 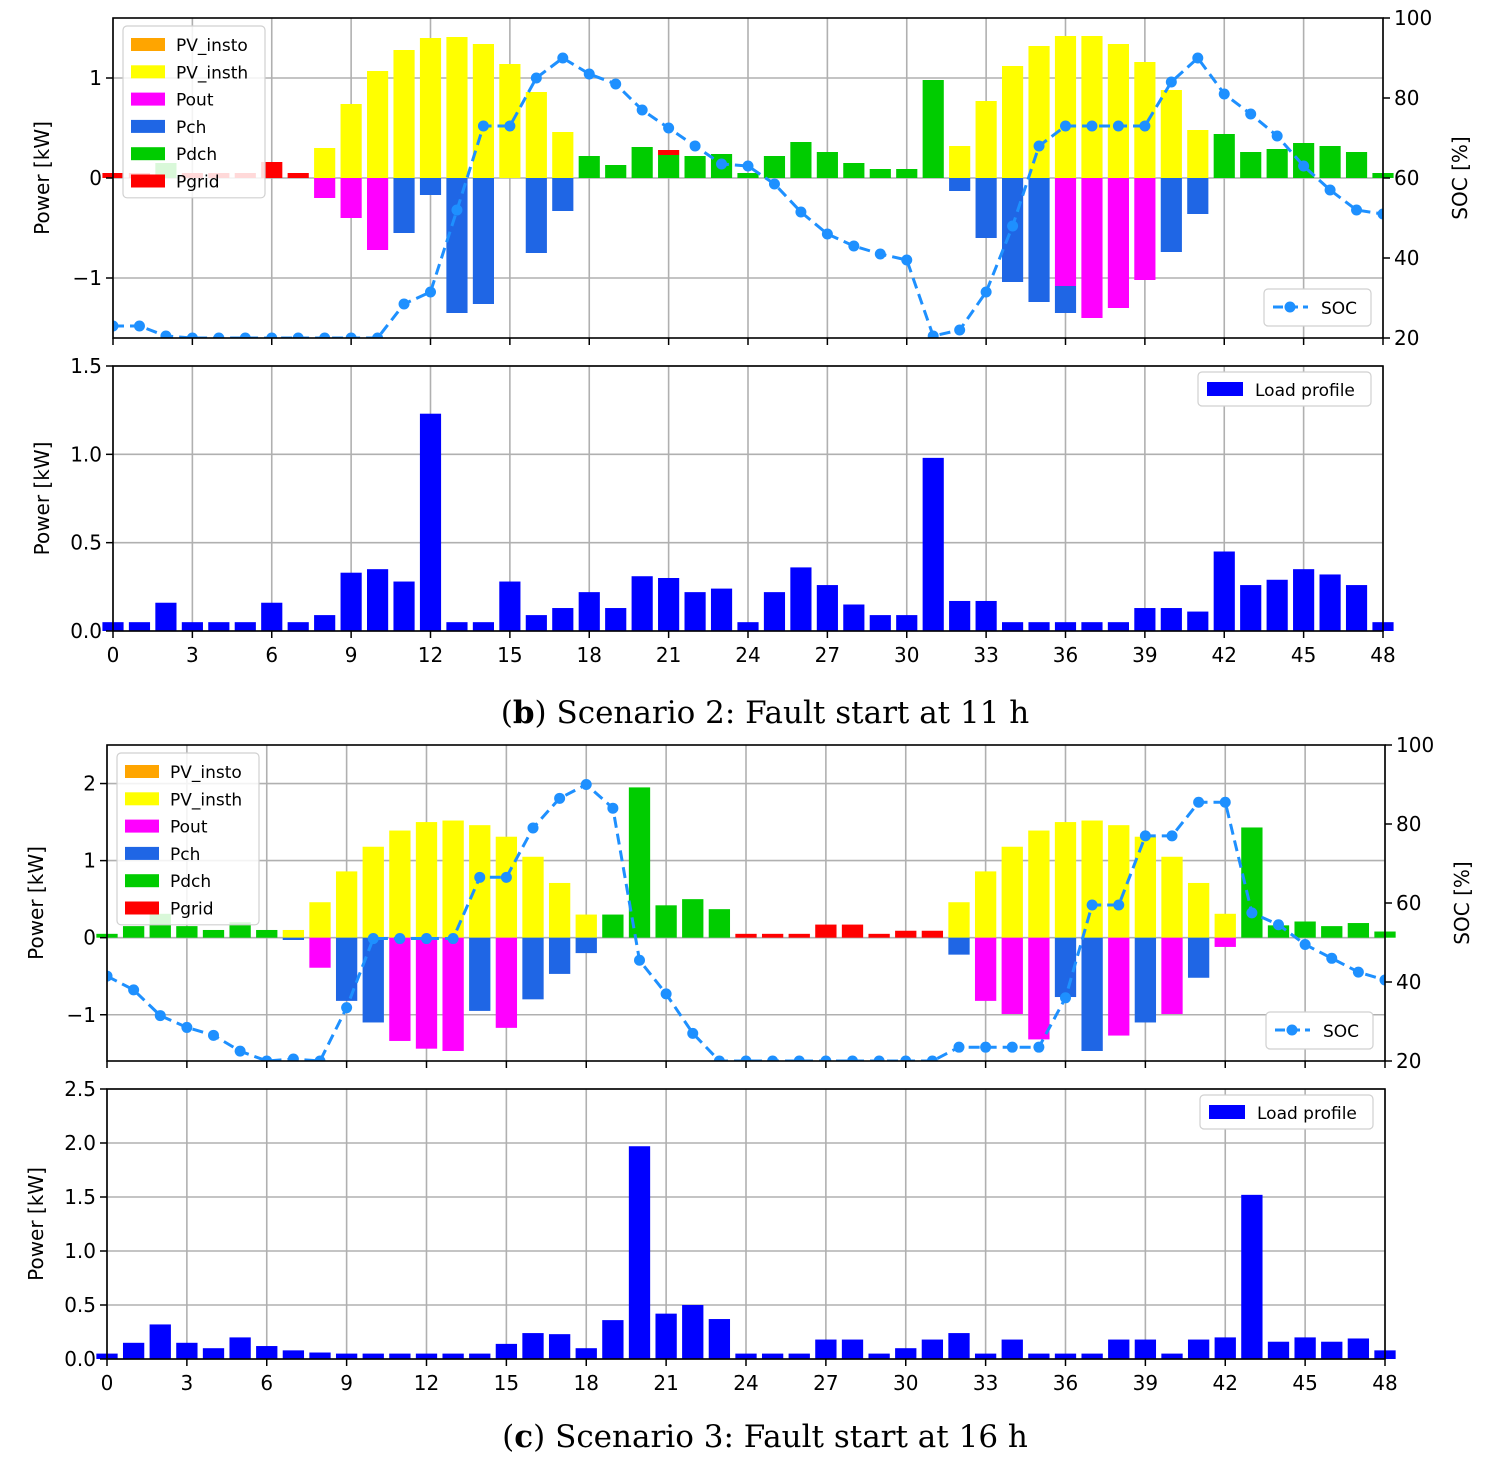 What do you see at coordinates (206, 800) in the screenshot?
I see `legend-label-pv-insth: PV_insth` at bounding box center [206, 800].